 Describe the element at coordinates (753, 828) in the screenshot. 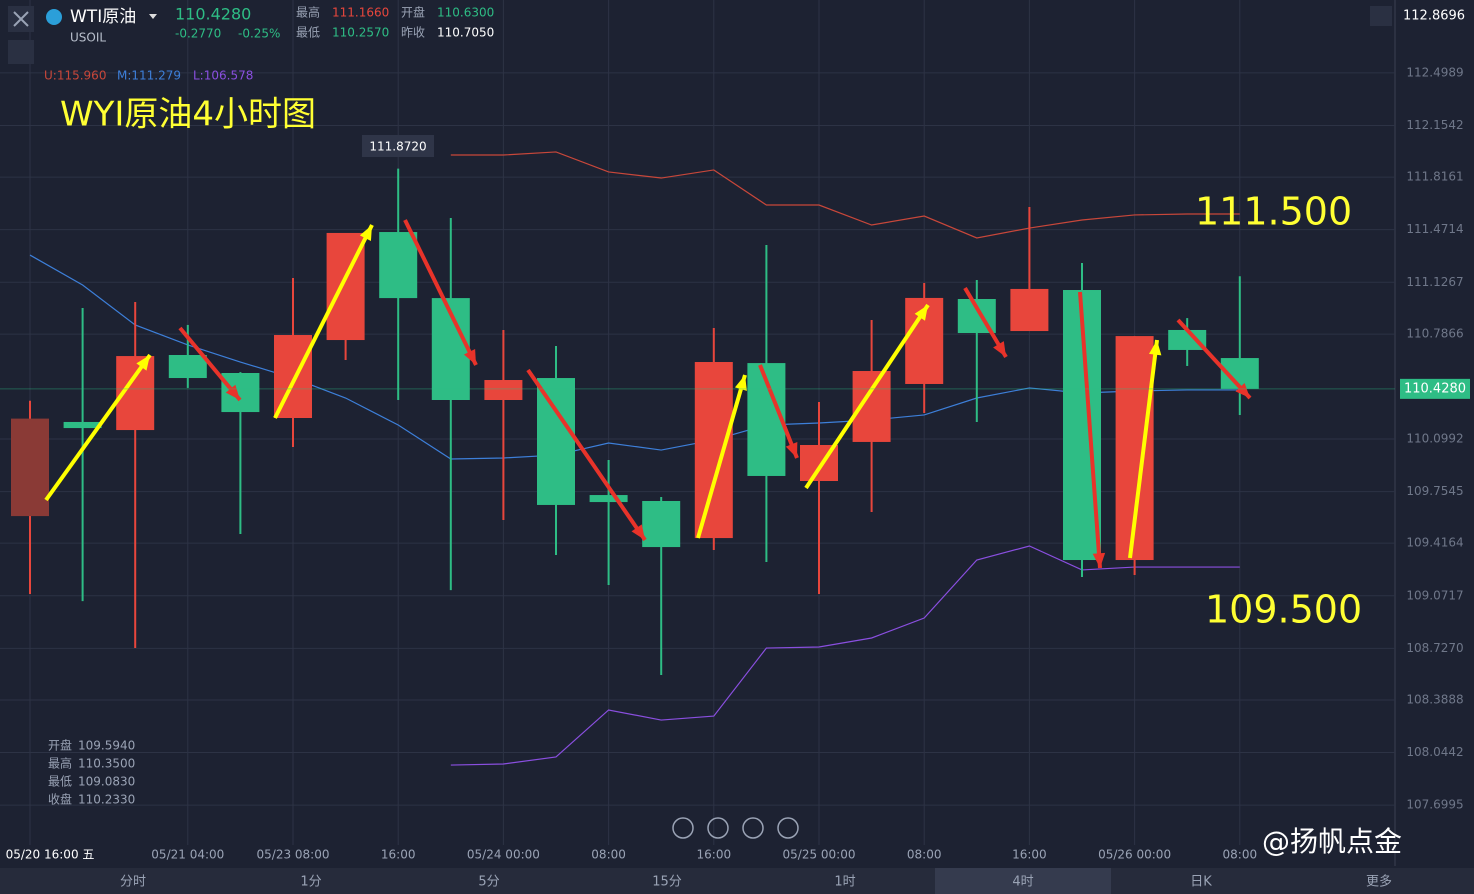

I see `go-end` at that location.